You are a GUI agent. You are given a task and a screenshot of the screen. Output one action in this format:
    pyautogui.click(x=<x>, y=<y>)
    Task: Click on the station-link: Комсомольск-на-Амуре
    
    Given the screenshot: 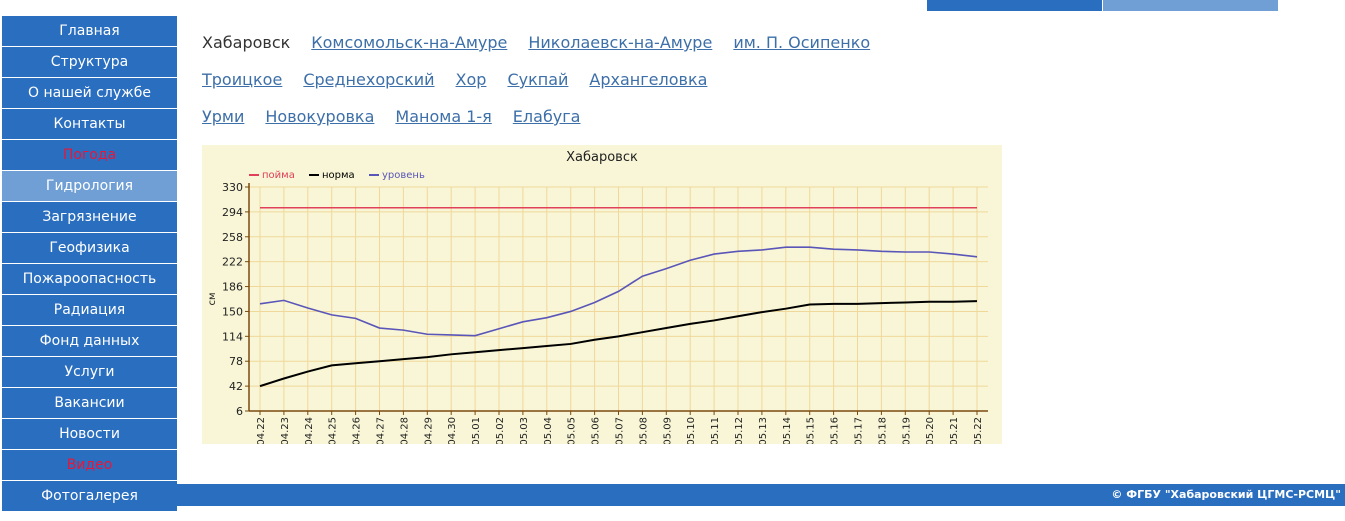 What is the action you would take?
    pyautogui.click(x=409, y=42)
    